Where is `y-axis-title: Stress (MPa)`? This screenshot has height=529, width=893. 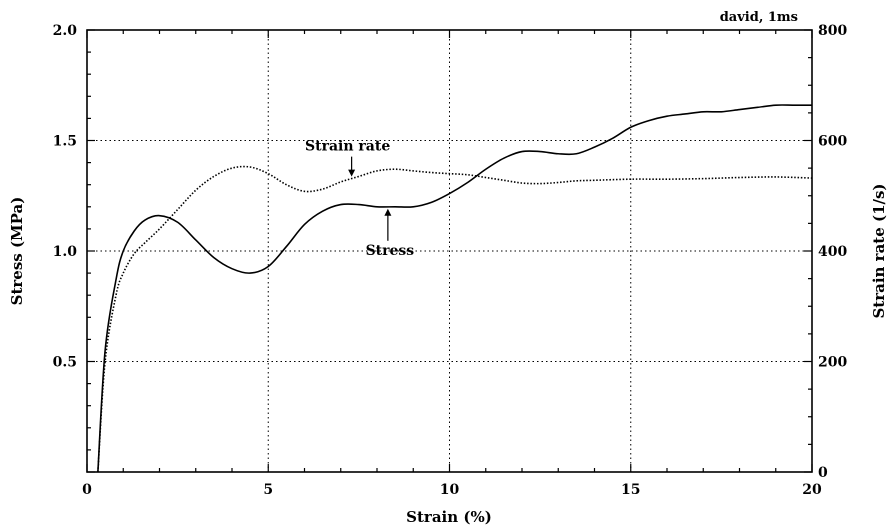
y-axis-title: Stress (MPa) is located at coordinates (17, 251).